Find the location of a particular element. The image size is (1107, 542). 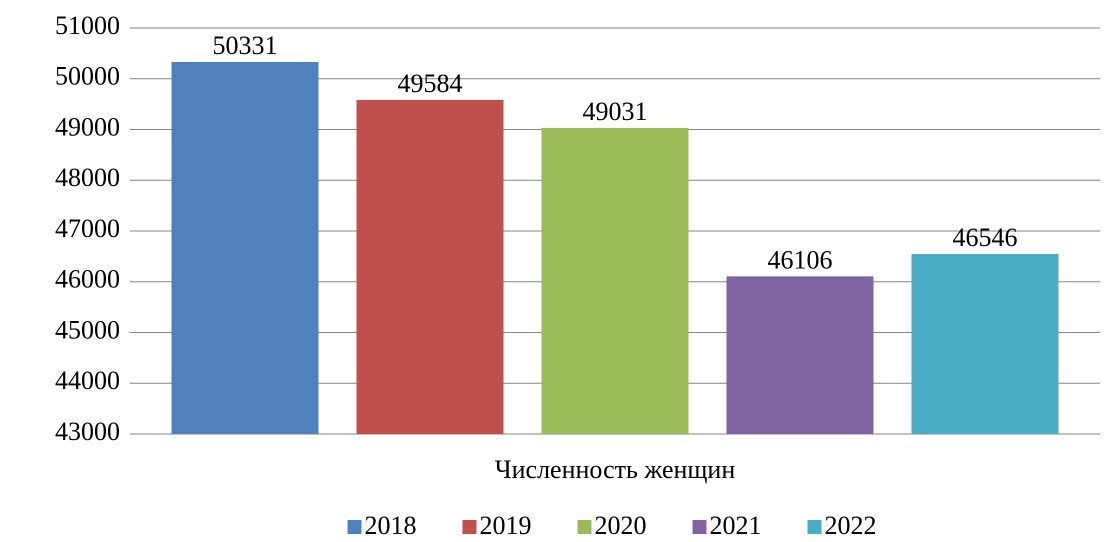

y-tick-label: 48000 is located at coordinates (87, 177).